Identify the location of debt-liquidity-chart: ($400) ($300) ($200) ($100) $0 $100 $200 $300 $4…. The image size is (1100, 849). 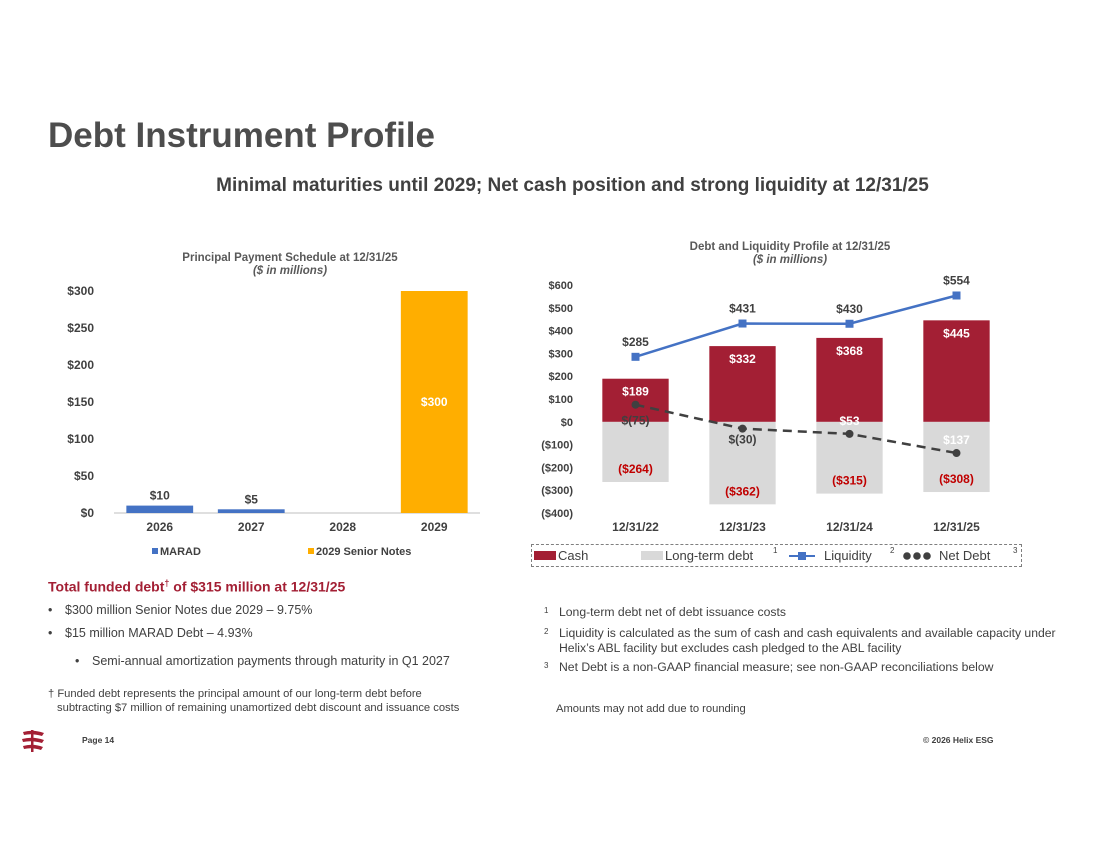
(765, 403).